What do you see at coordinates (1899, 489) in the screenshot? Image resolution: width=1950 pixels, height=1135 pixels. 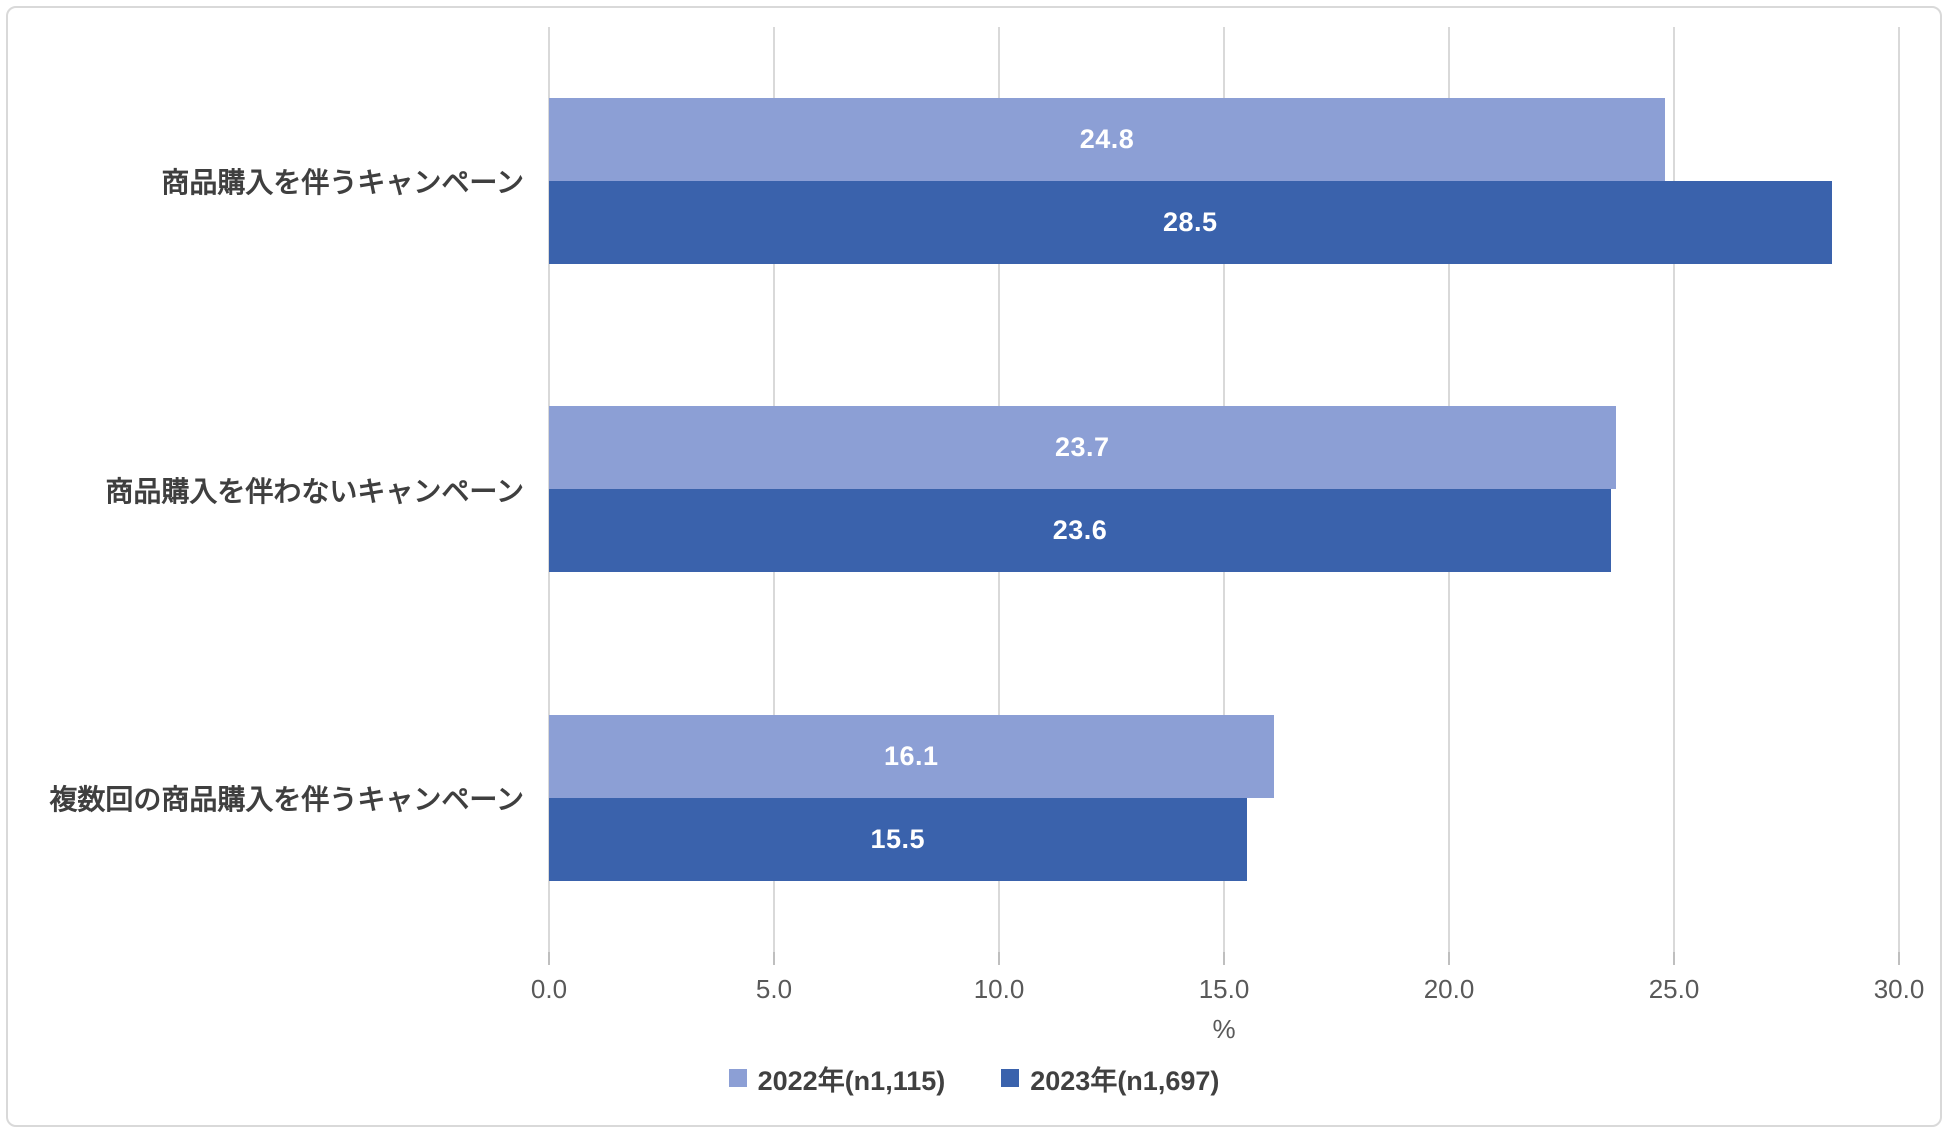 I see `gridline-30.0` at bounding box center [1899, 489].